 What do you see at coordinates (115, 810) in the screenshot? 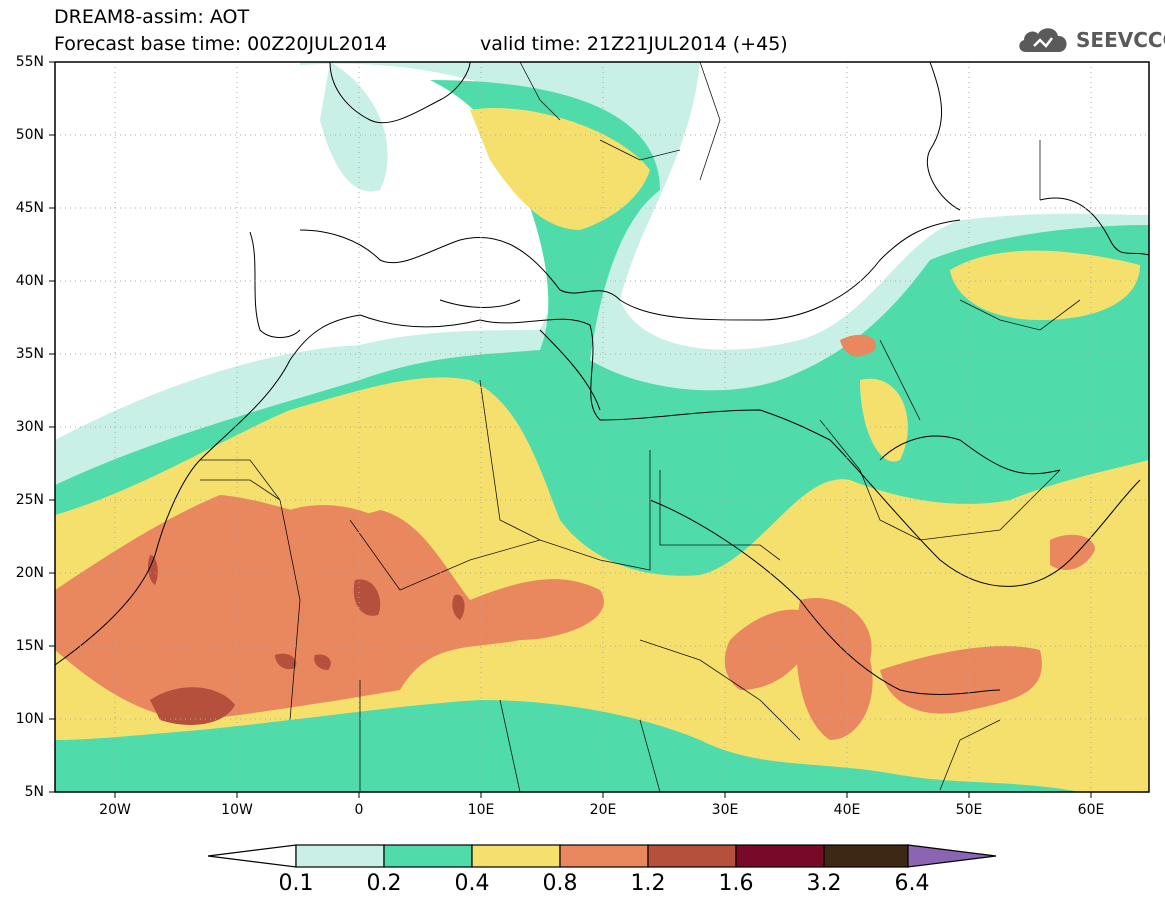
I see `lon-label: 20W` at bounding box center [115, 810].